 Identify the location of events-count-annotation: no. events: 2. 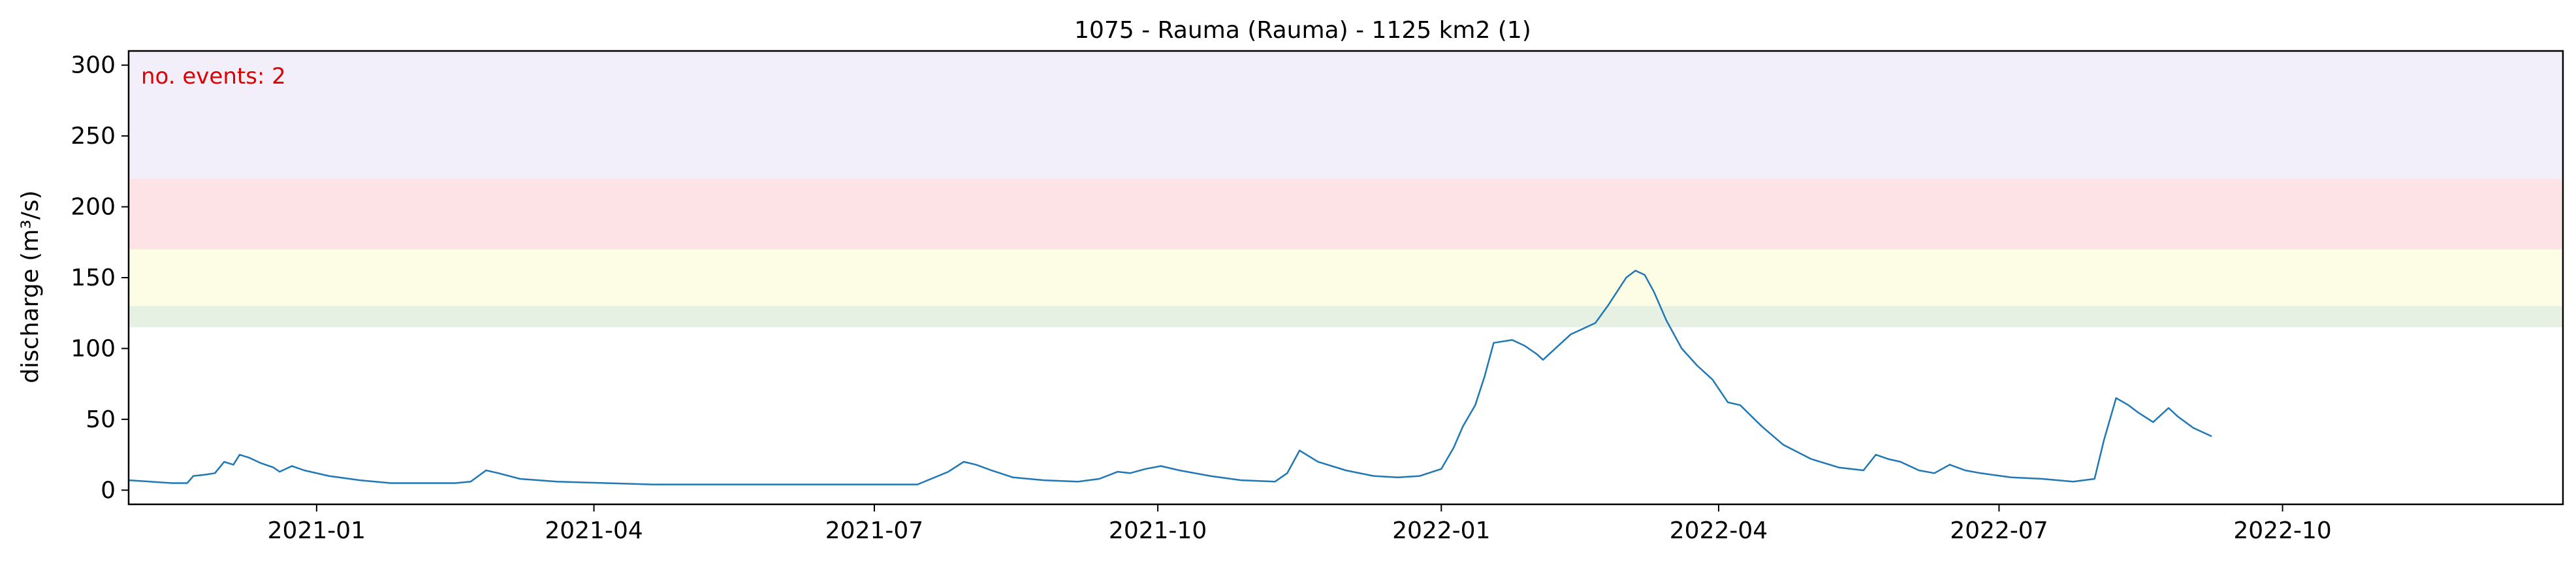
(214, 76).